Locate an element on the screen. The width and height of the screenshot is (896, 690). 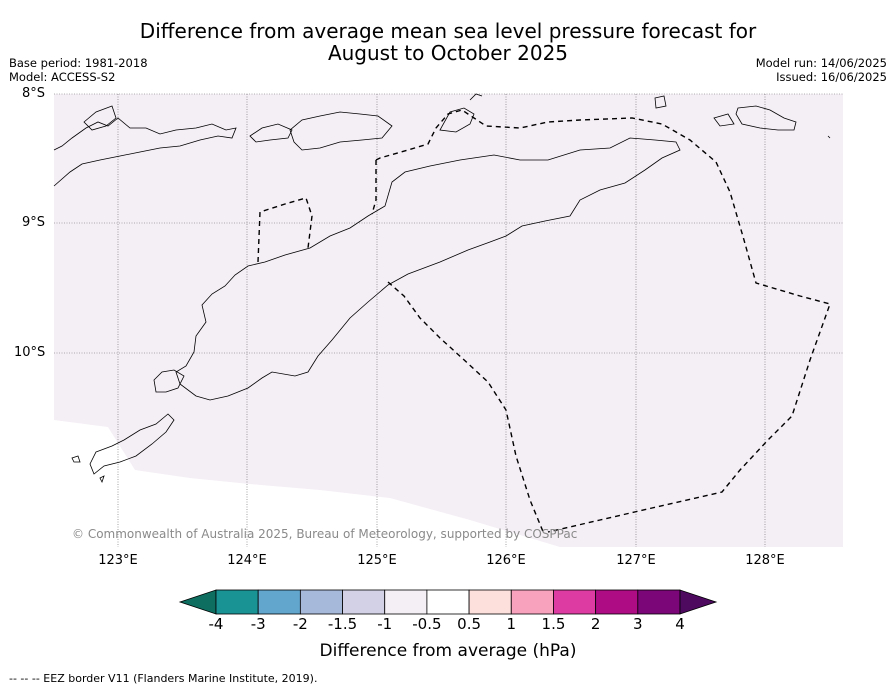
moa-island is located at coordinates (766, 118).